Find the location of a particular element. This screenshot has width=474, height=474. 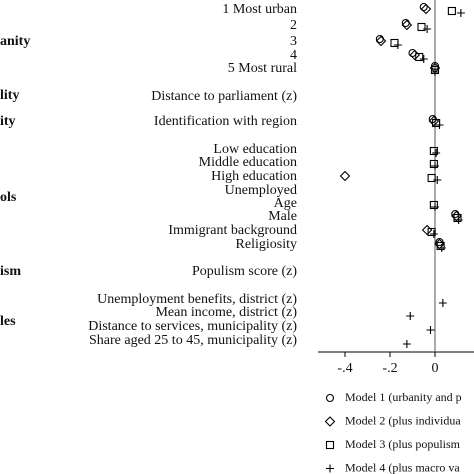

row-label: Low education is located at coordinates (255, 149).